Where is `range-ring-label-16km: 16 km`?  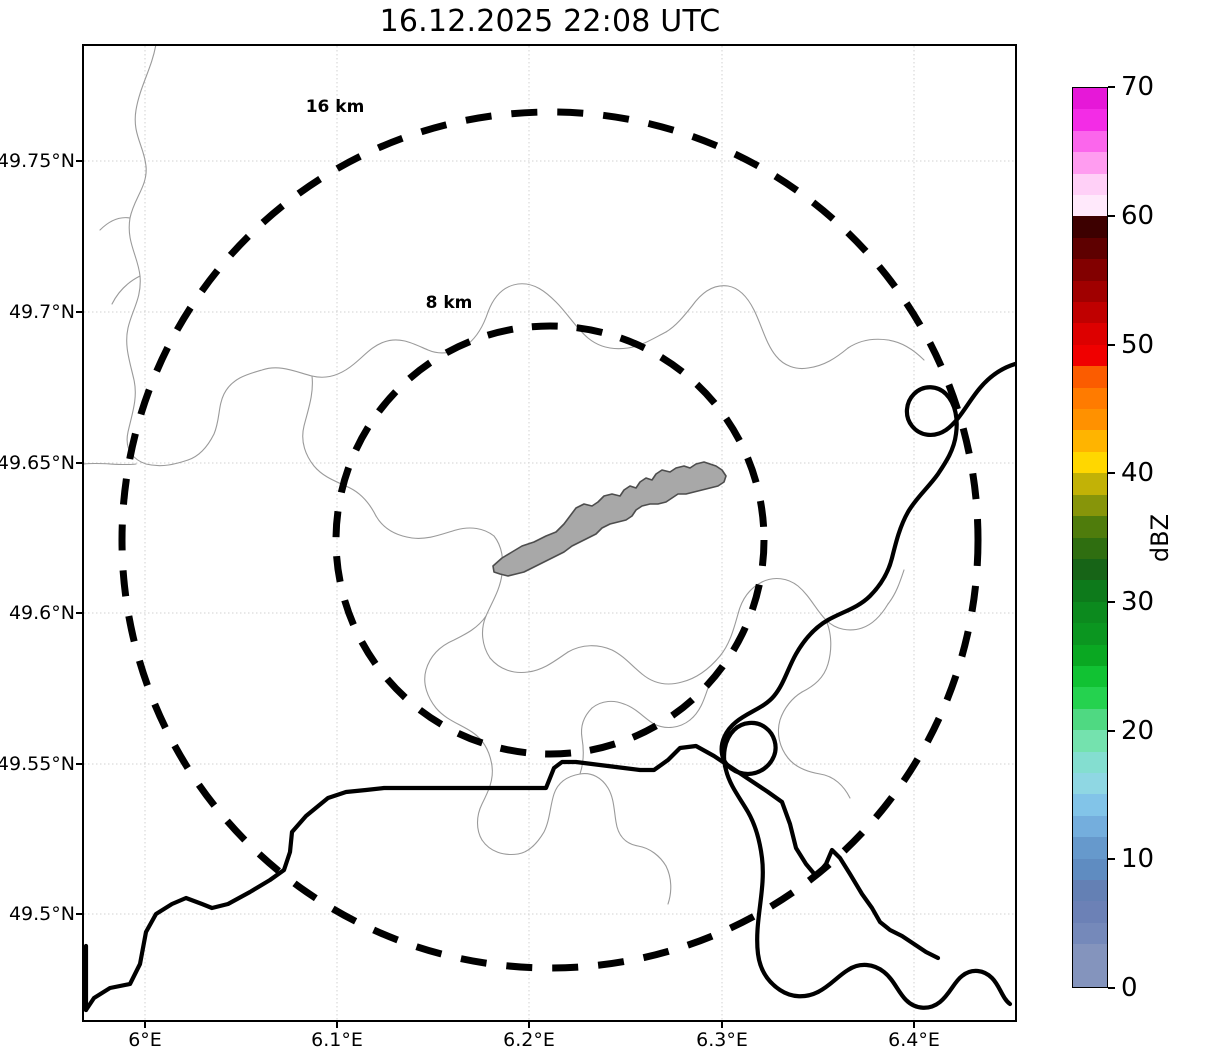 range-ring-label-16km: 16 km is located at coordinates (335, 107).